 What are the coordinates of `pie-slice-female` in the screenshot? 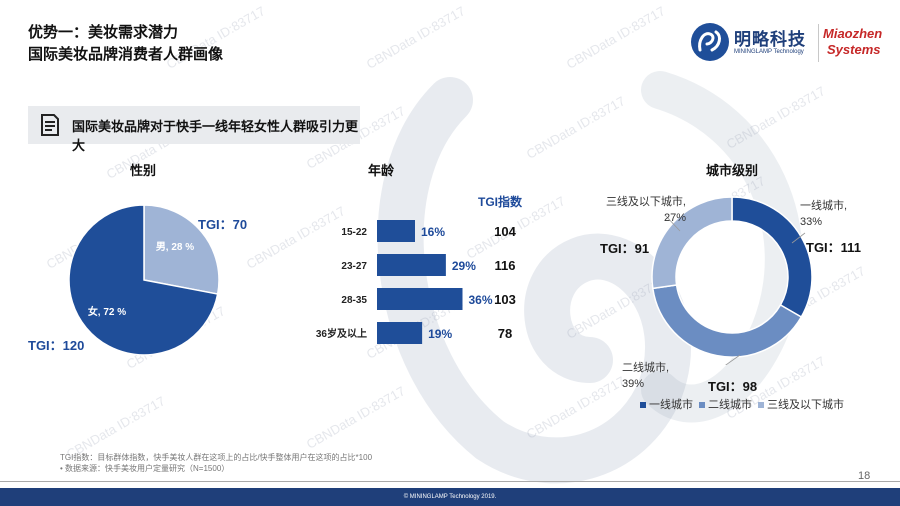 It's located at (143, 280).